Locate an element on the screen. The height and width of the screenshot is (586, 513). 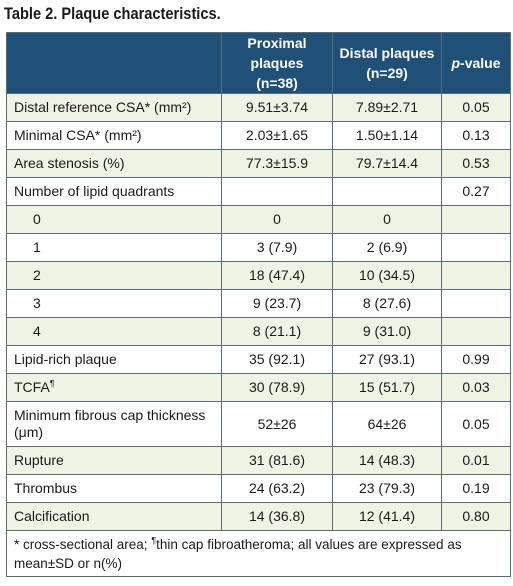
row-label: Minimum fibrous cap thickness (μm) is located at coordinates (114, 424).